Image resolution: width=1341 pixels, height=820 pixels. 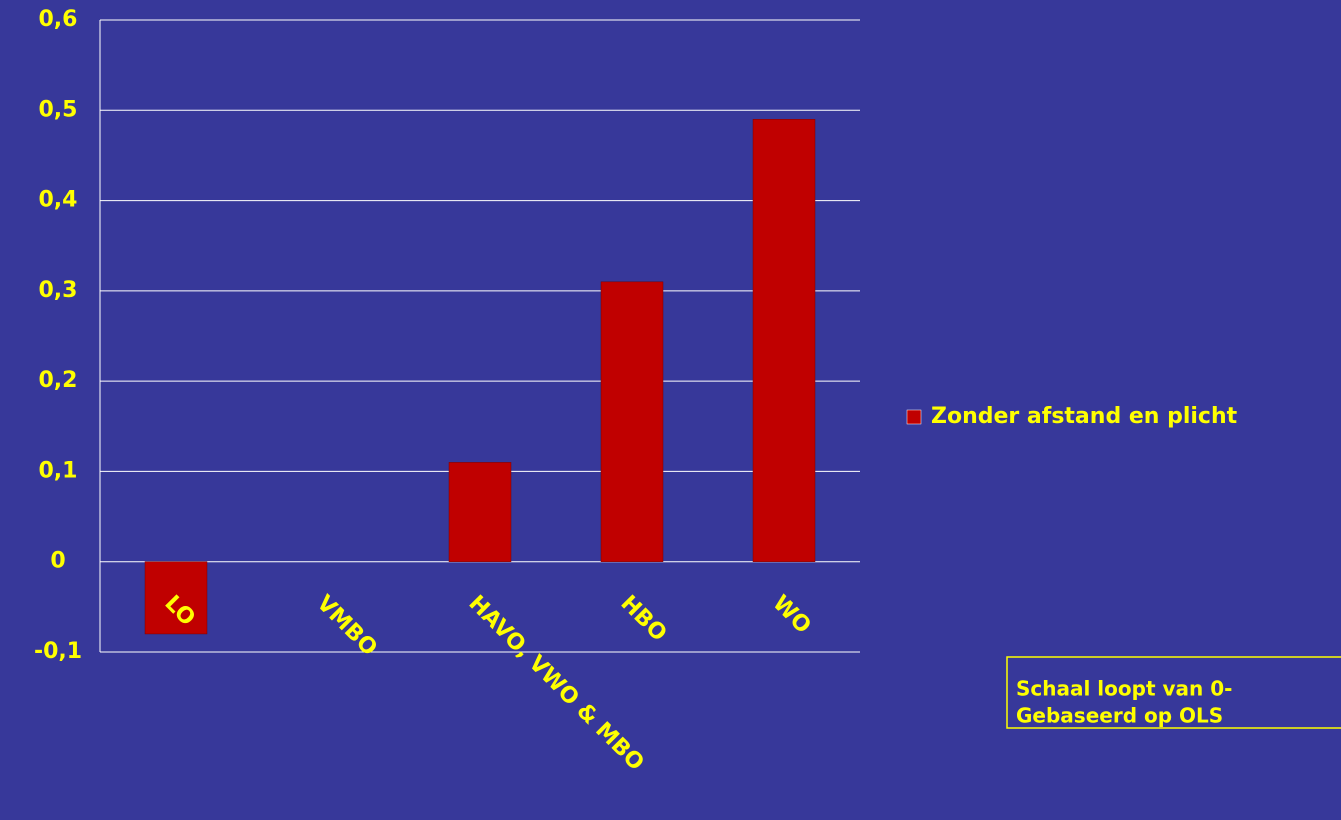 What do you see at coordinates (347, 626) in the screenshot?
I see `x-tick-label: VMBO` at bounding box center [347, 626].